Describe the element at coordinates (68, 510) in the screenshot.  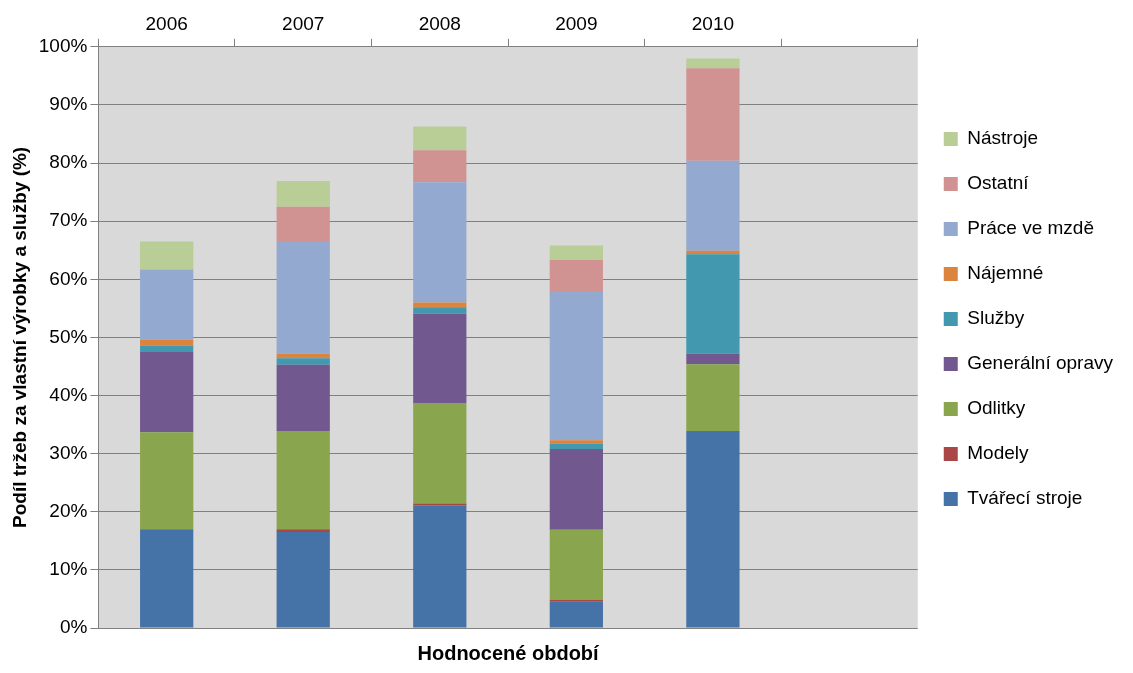
I see `y-tick-label: 20%` at that location.